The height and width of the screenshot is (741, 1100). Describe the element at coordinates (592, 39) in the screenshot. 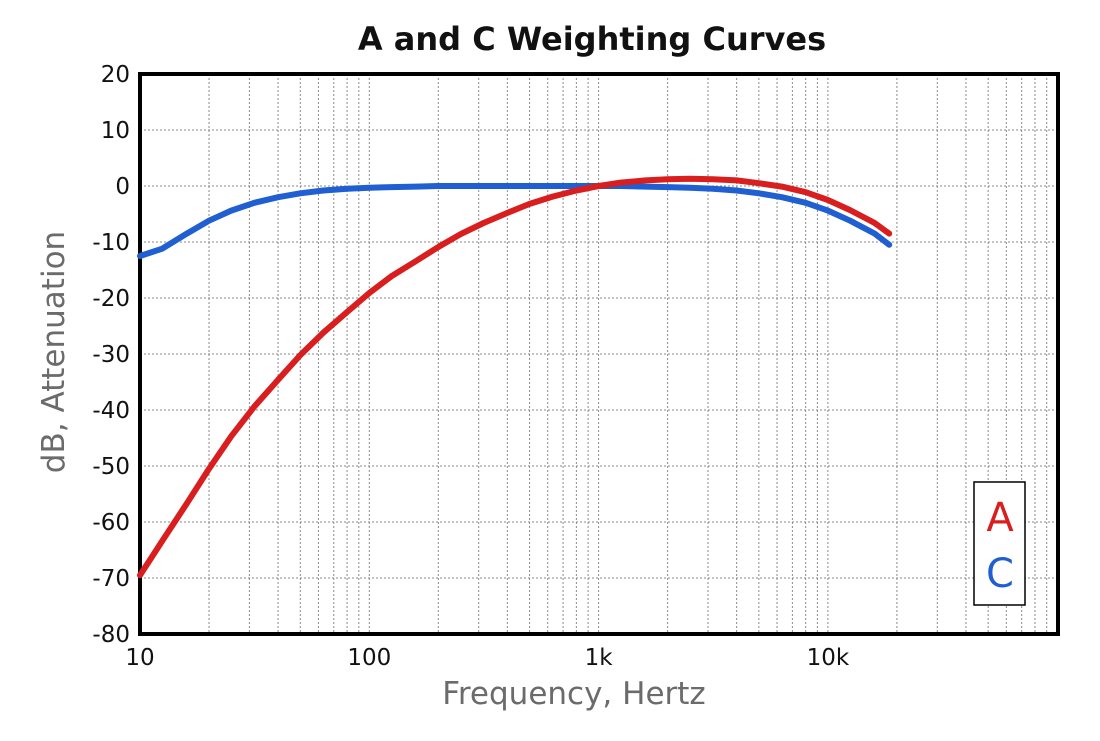

I see `chart-title: A and C Weighting Curves` at that location.